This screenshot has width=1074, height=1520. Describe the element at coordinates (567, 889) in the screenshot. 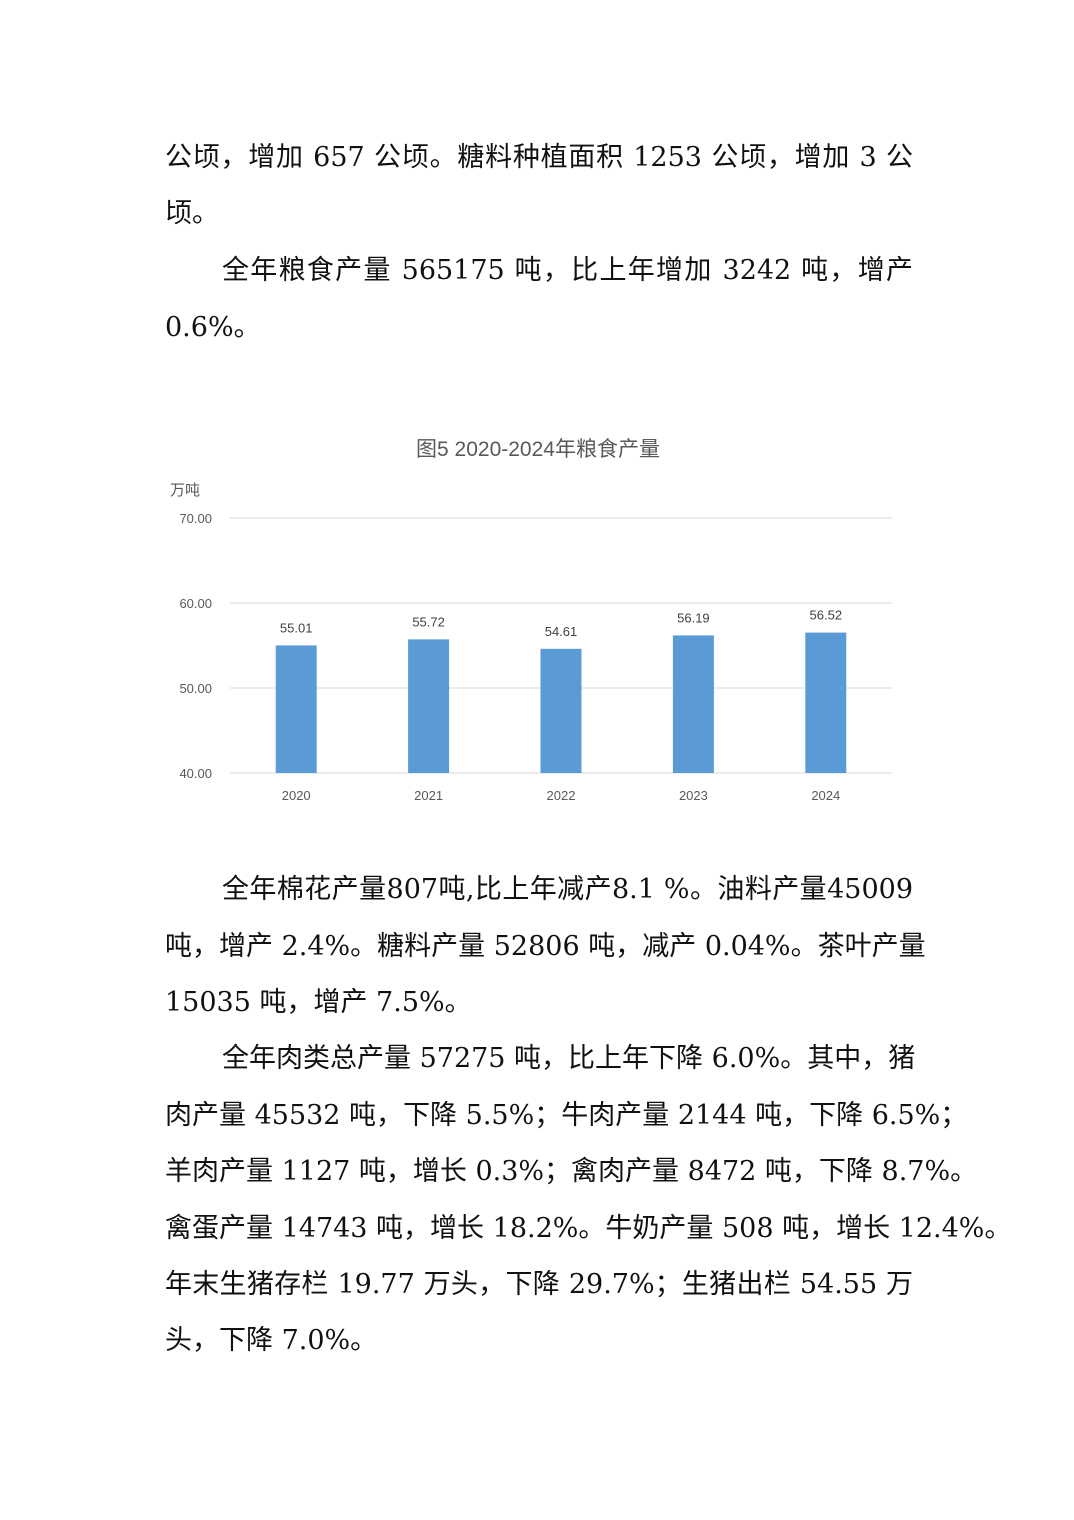

I see `text-line: 全年棉花产量807吨,比上年减产8.1 %。油料产量45009` at that location.